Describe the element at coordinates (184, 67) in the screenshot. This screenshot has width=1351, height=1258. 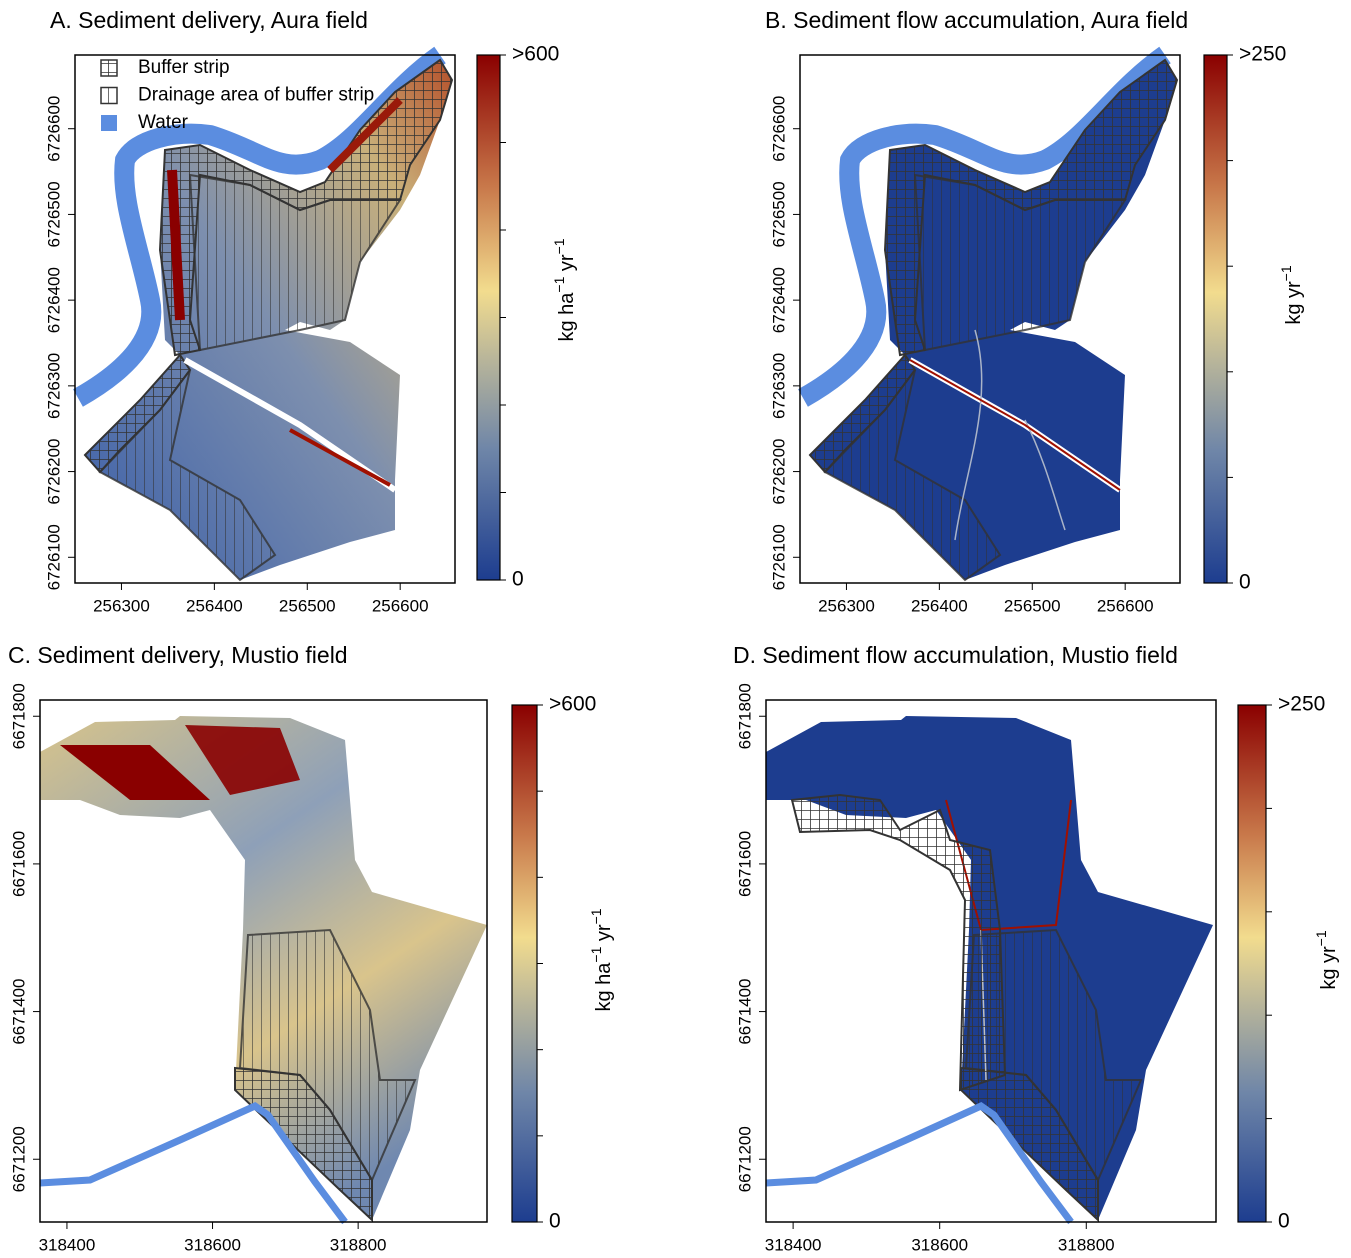
I see `legend-label: Buffer strip` at that location.